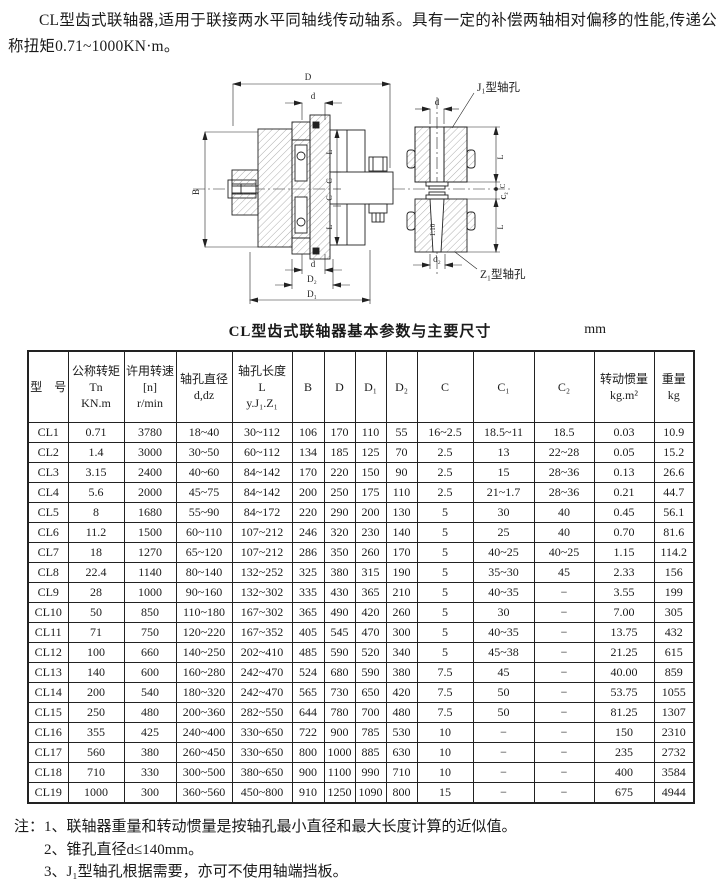 The width and height of the screenshot is (725, 884). What do you see at coordinates (370, 532) in the screenshot?
I see `table-cell: 230` at bounding box center [370, 532].